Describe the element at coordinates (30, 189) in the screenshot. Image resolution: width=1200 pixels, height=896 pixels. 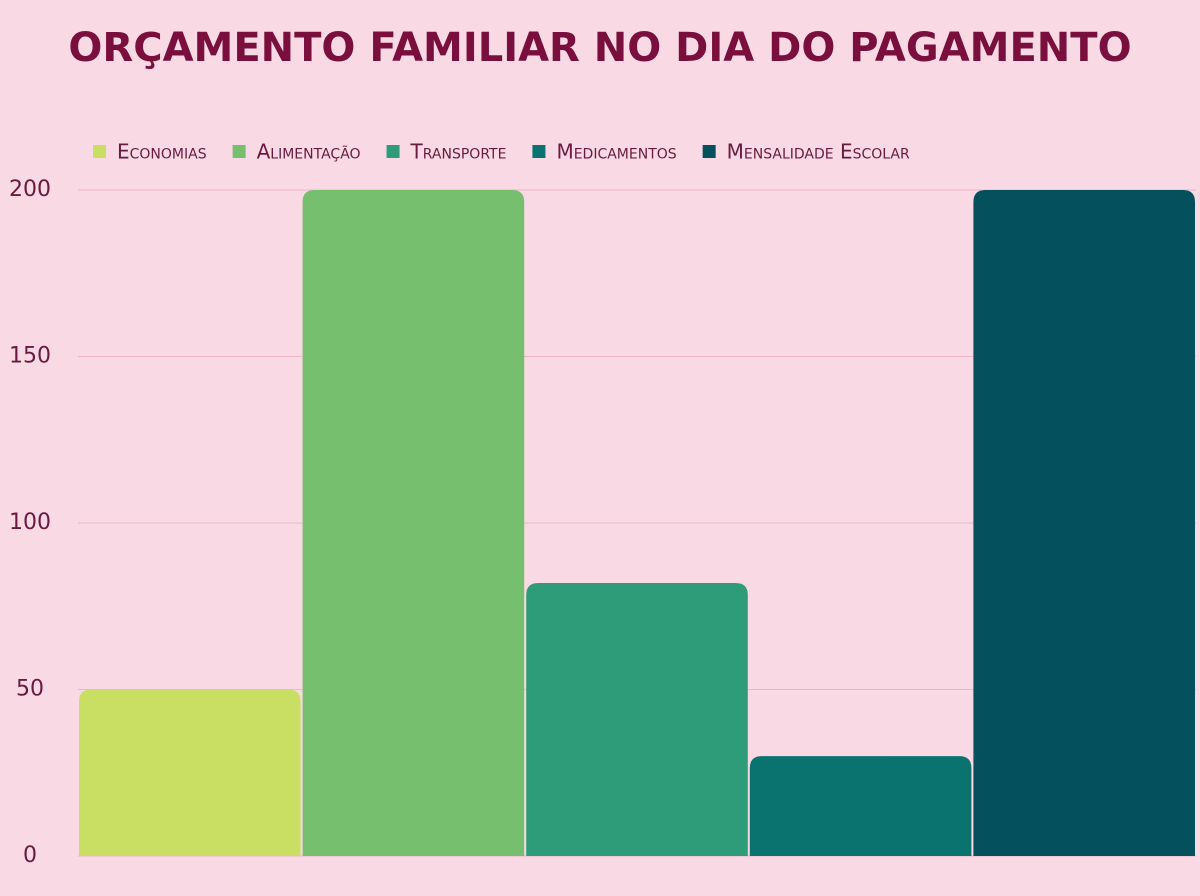
I see `y-tick-label: 200` at that location.